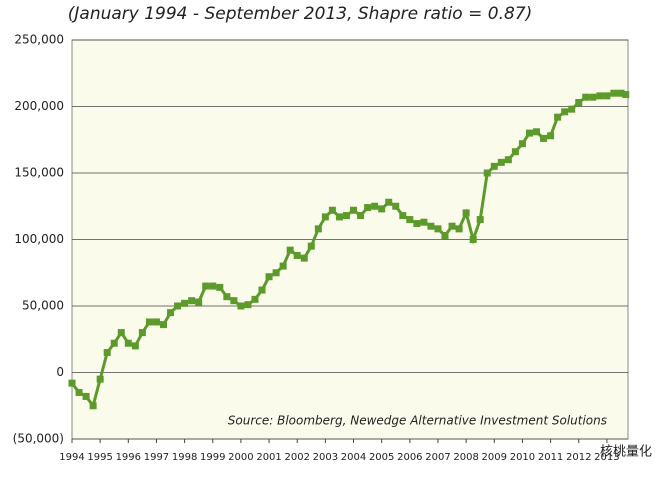  I want to click on y-tick-label: 50,000, so click(43, 306).